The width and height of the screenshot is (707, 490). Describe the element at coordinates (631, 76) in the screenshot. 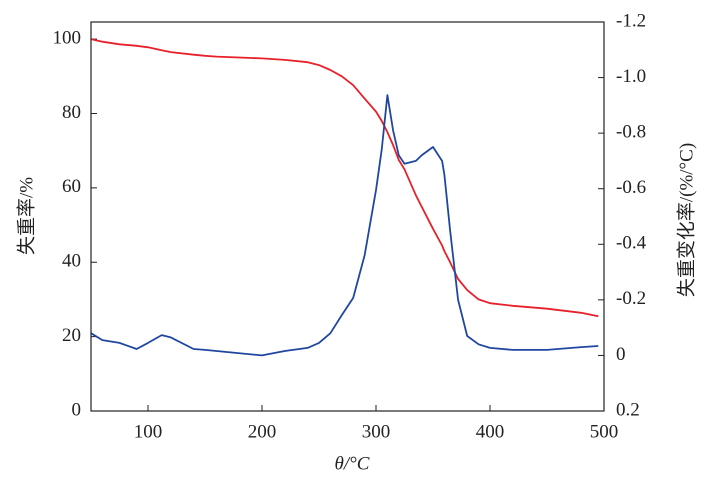

I see `y2-tick-label: -1.0` at that location.